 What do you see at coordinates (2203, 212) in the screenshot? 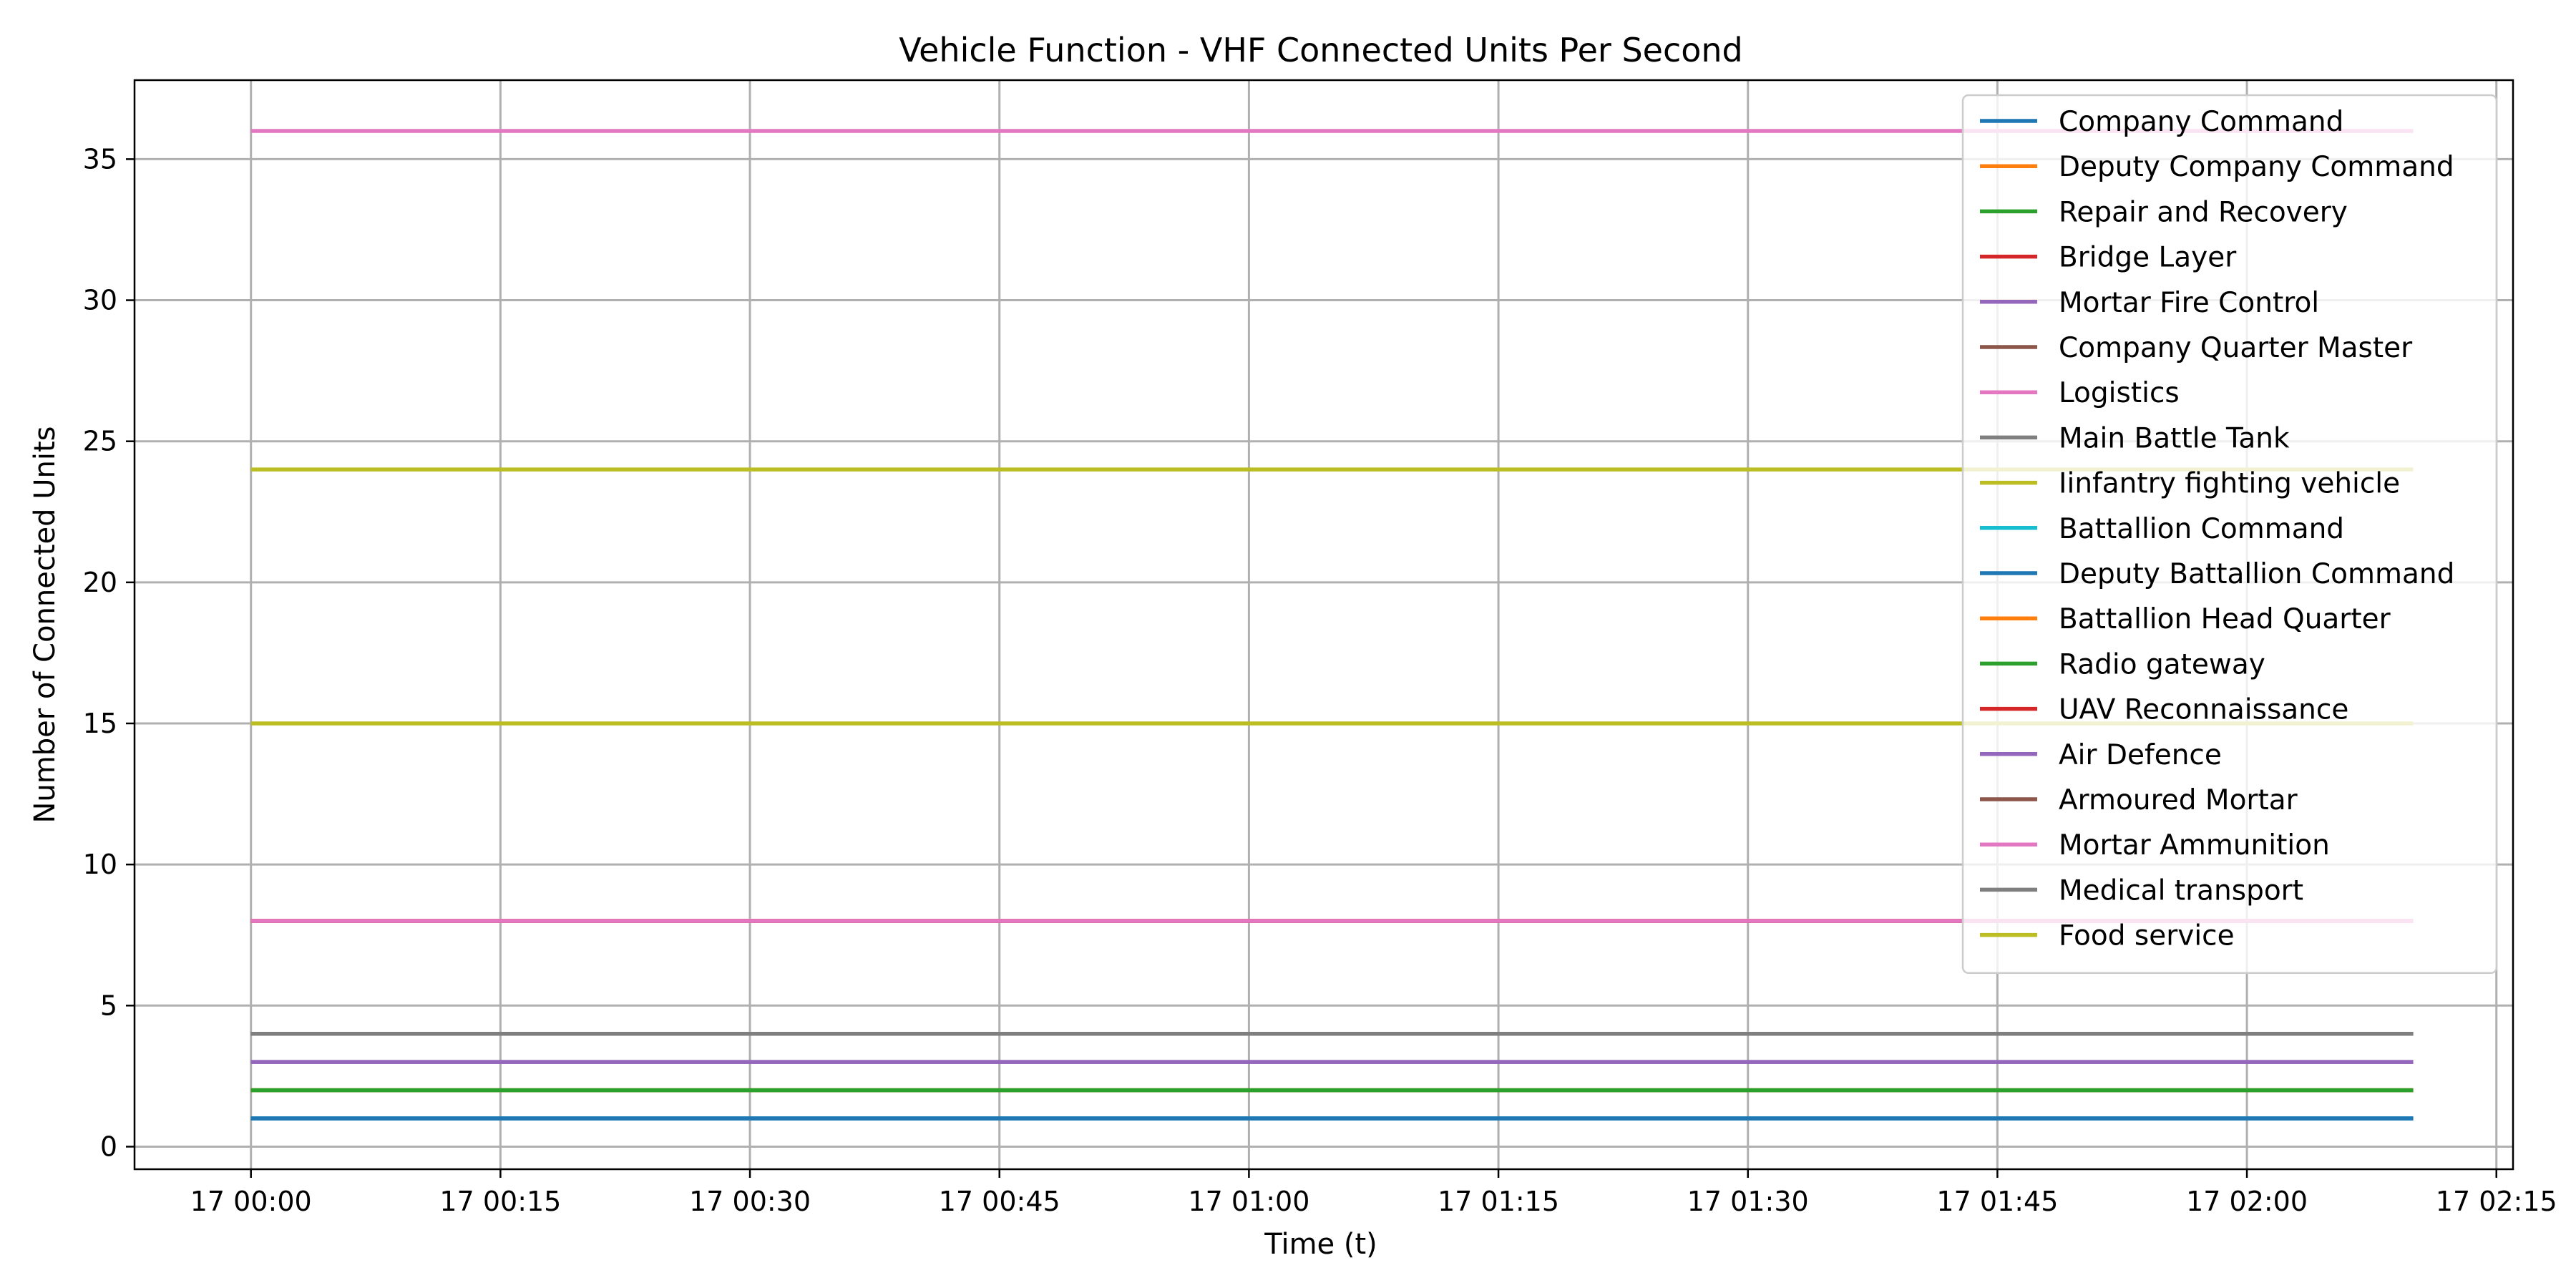
I see `legend-label: Repair and Recovery` at bounding box center [2203, 212].